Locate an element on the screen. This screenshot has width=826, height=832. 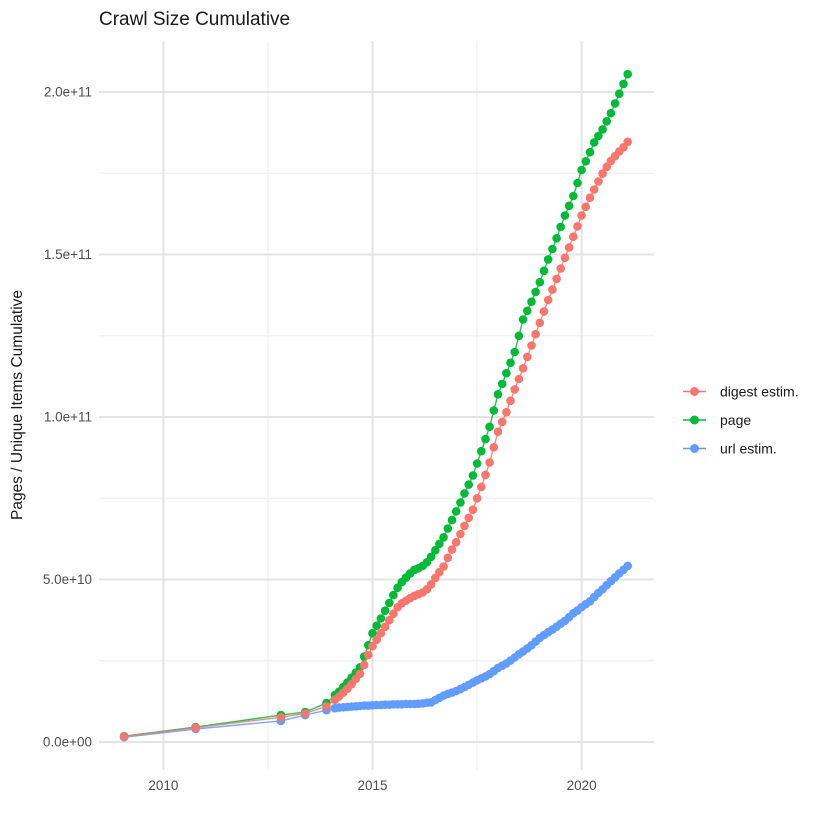
legend-label-url: url estim. is located at coordinates (748, 449).